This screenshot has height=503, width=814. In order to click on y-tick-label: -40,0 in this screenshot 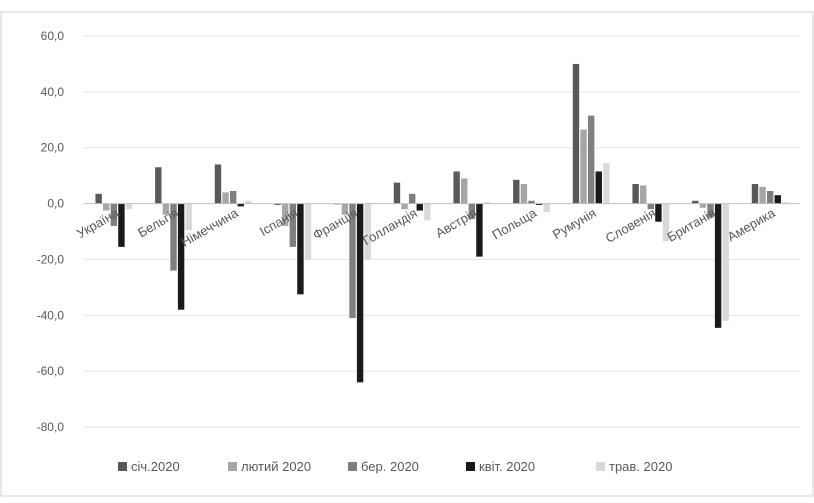, I will do `click(51, 315)`.